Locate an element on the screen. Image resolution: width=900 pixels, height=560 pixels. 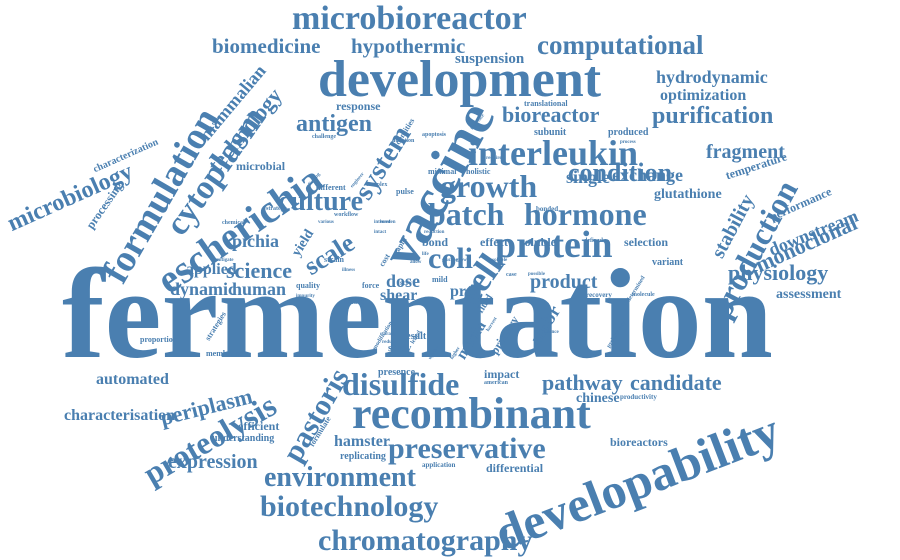
word-batch: batch is located at coordinates (466, 214).